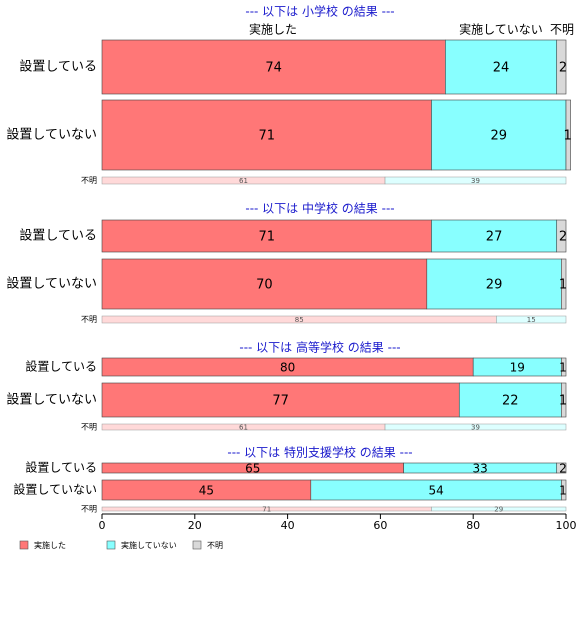 The height and width of the screenshot is (636, 580). Describe the element at coordinates (266, 510) in the screenshot. I see `unknown-bar-value-label: 71` at that location.